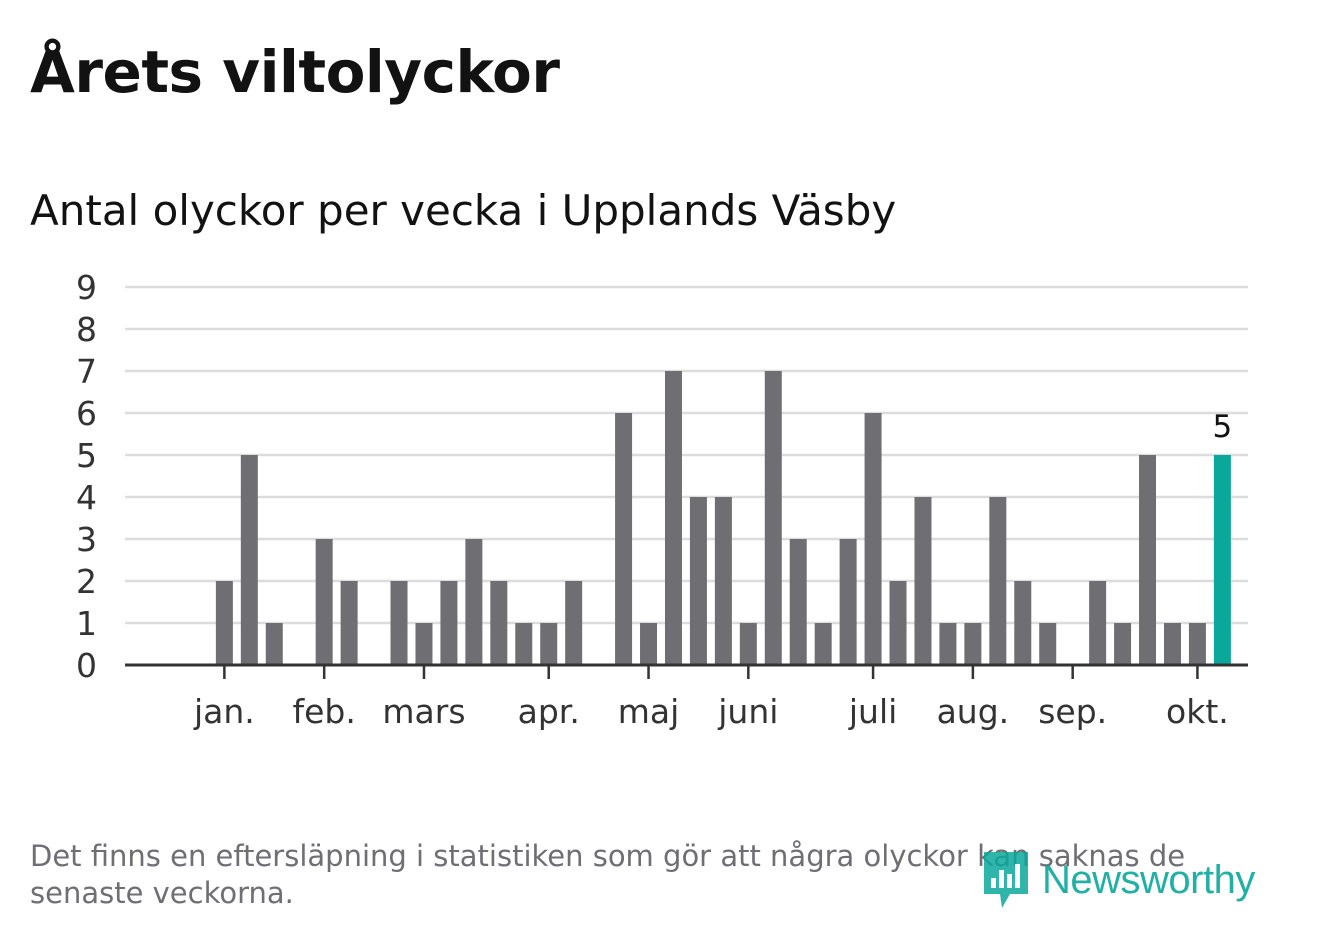 Image resolution: width=1322 pixels, height=939 pixels. Describe the element at coordinates (747, 711) in the screenshot. I see `x-tick-label-juni: juni` at that location.